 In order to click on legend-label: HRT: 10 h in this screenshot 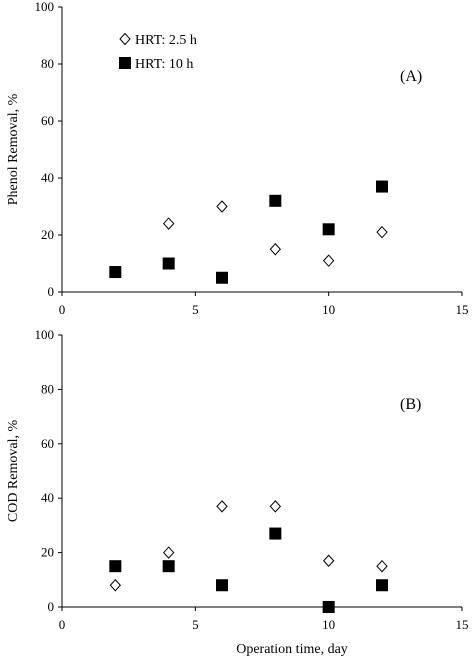, I will do `click(164, 64)`.